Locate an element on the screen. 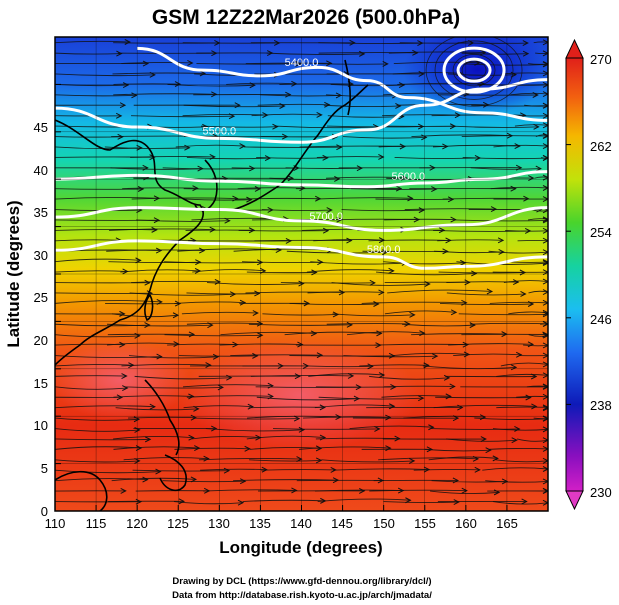 The image size is (619, 605). x-tick-label: 145 is located at coordinates (342, 523).